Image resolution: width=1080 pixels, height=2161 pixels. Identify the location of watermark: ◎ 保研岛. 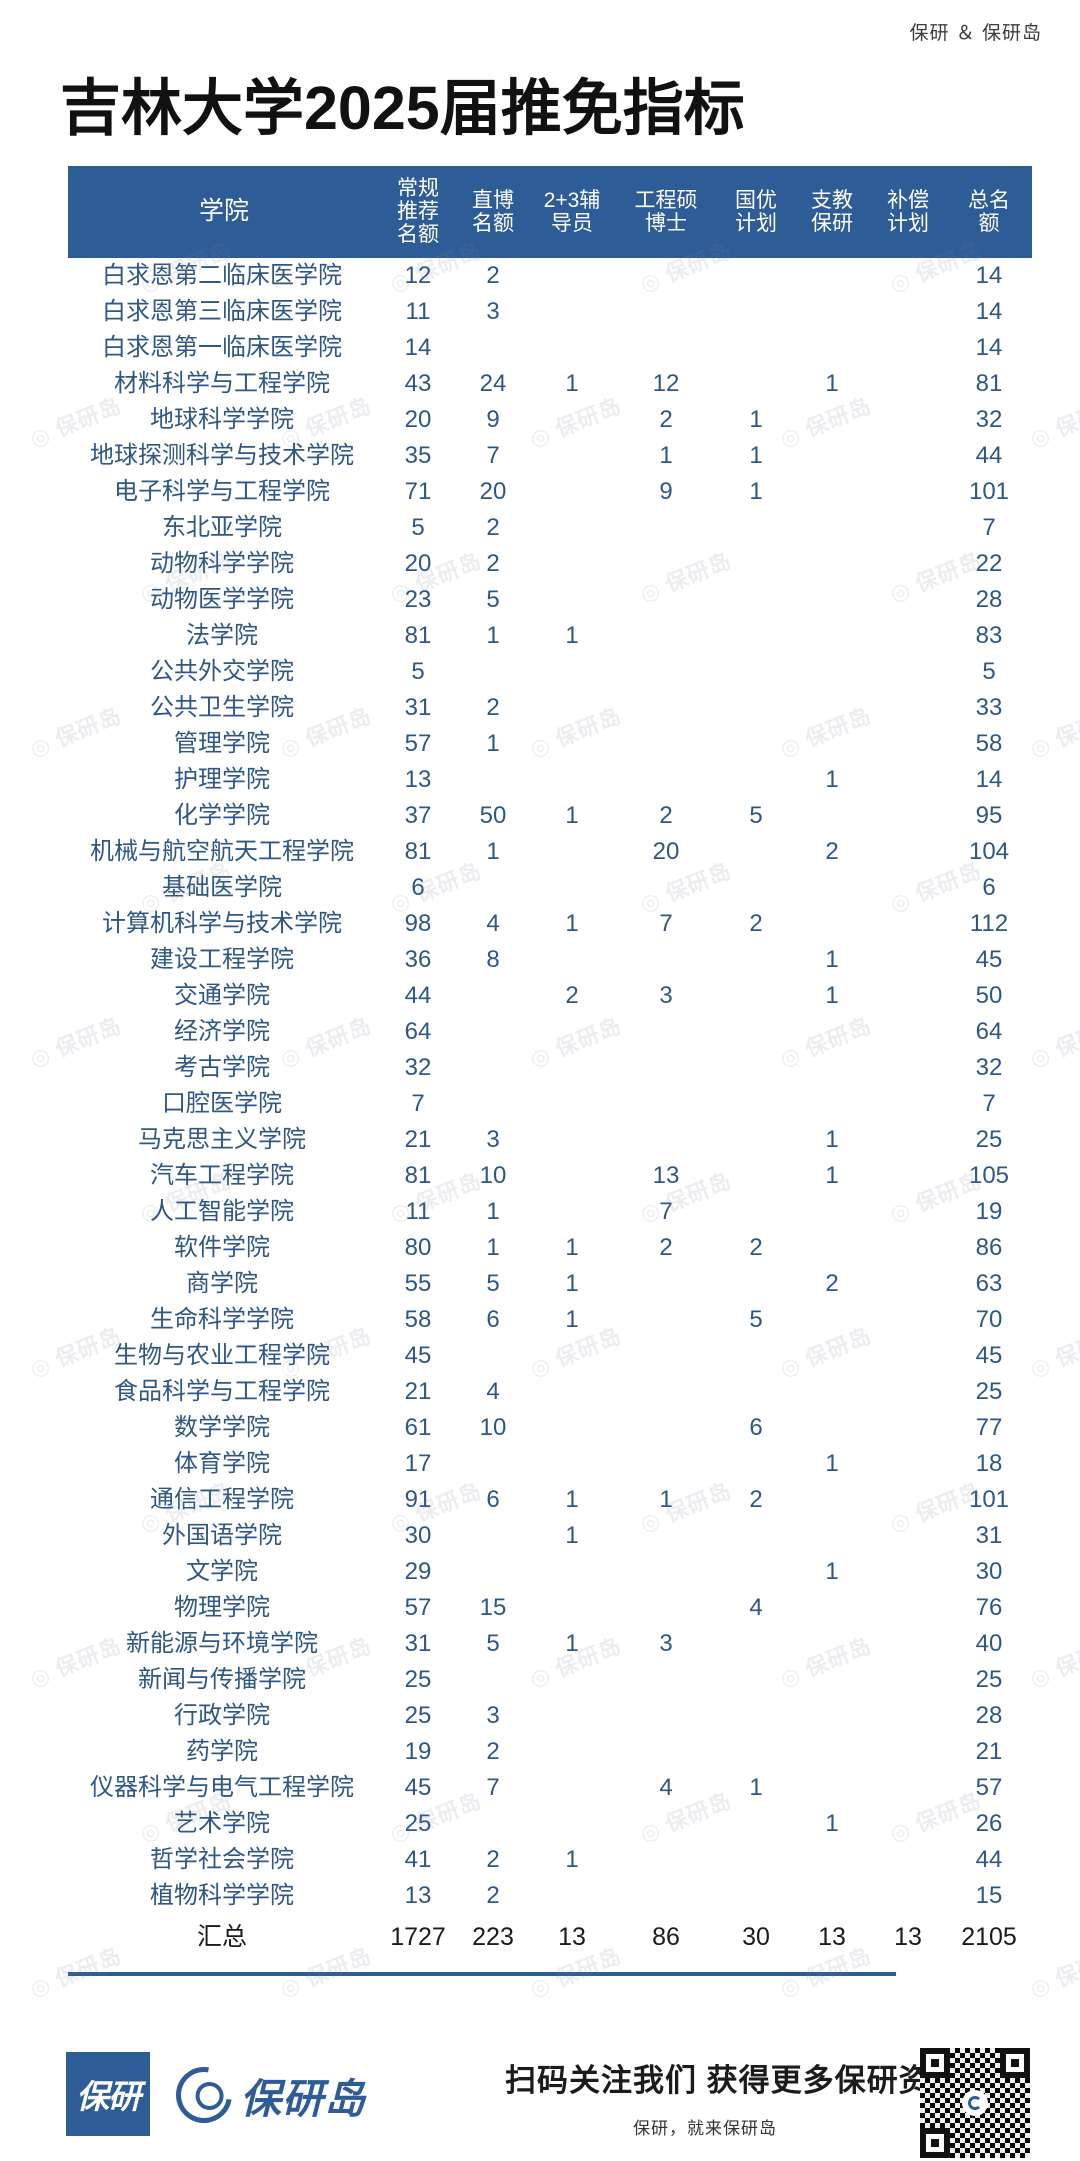
(1053, 1662).